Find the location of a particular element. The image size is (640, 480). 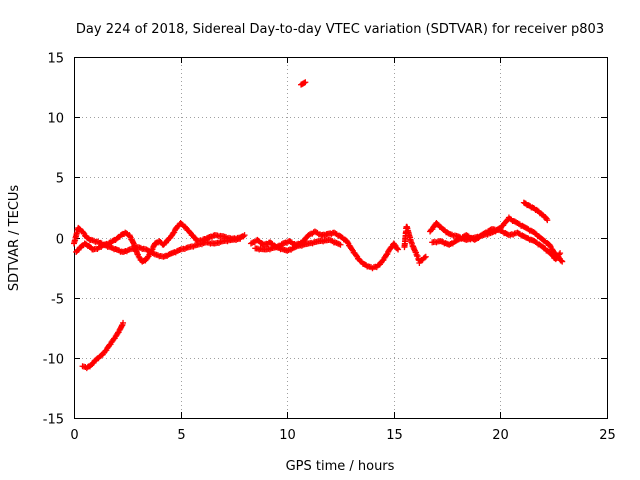

x-axis-label: GPS time / hours is located at coordinates (340, 466).